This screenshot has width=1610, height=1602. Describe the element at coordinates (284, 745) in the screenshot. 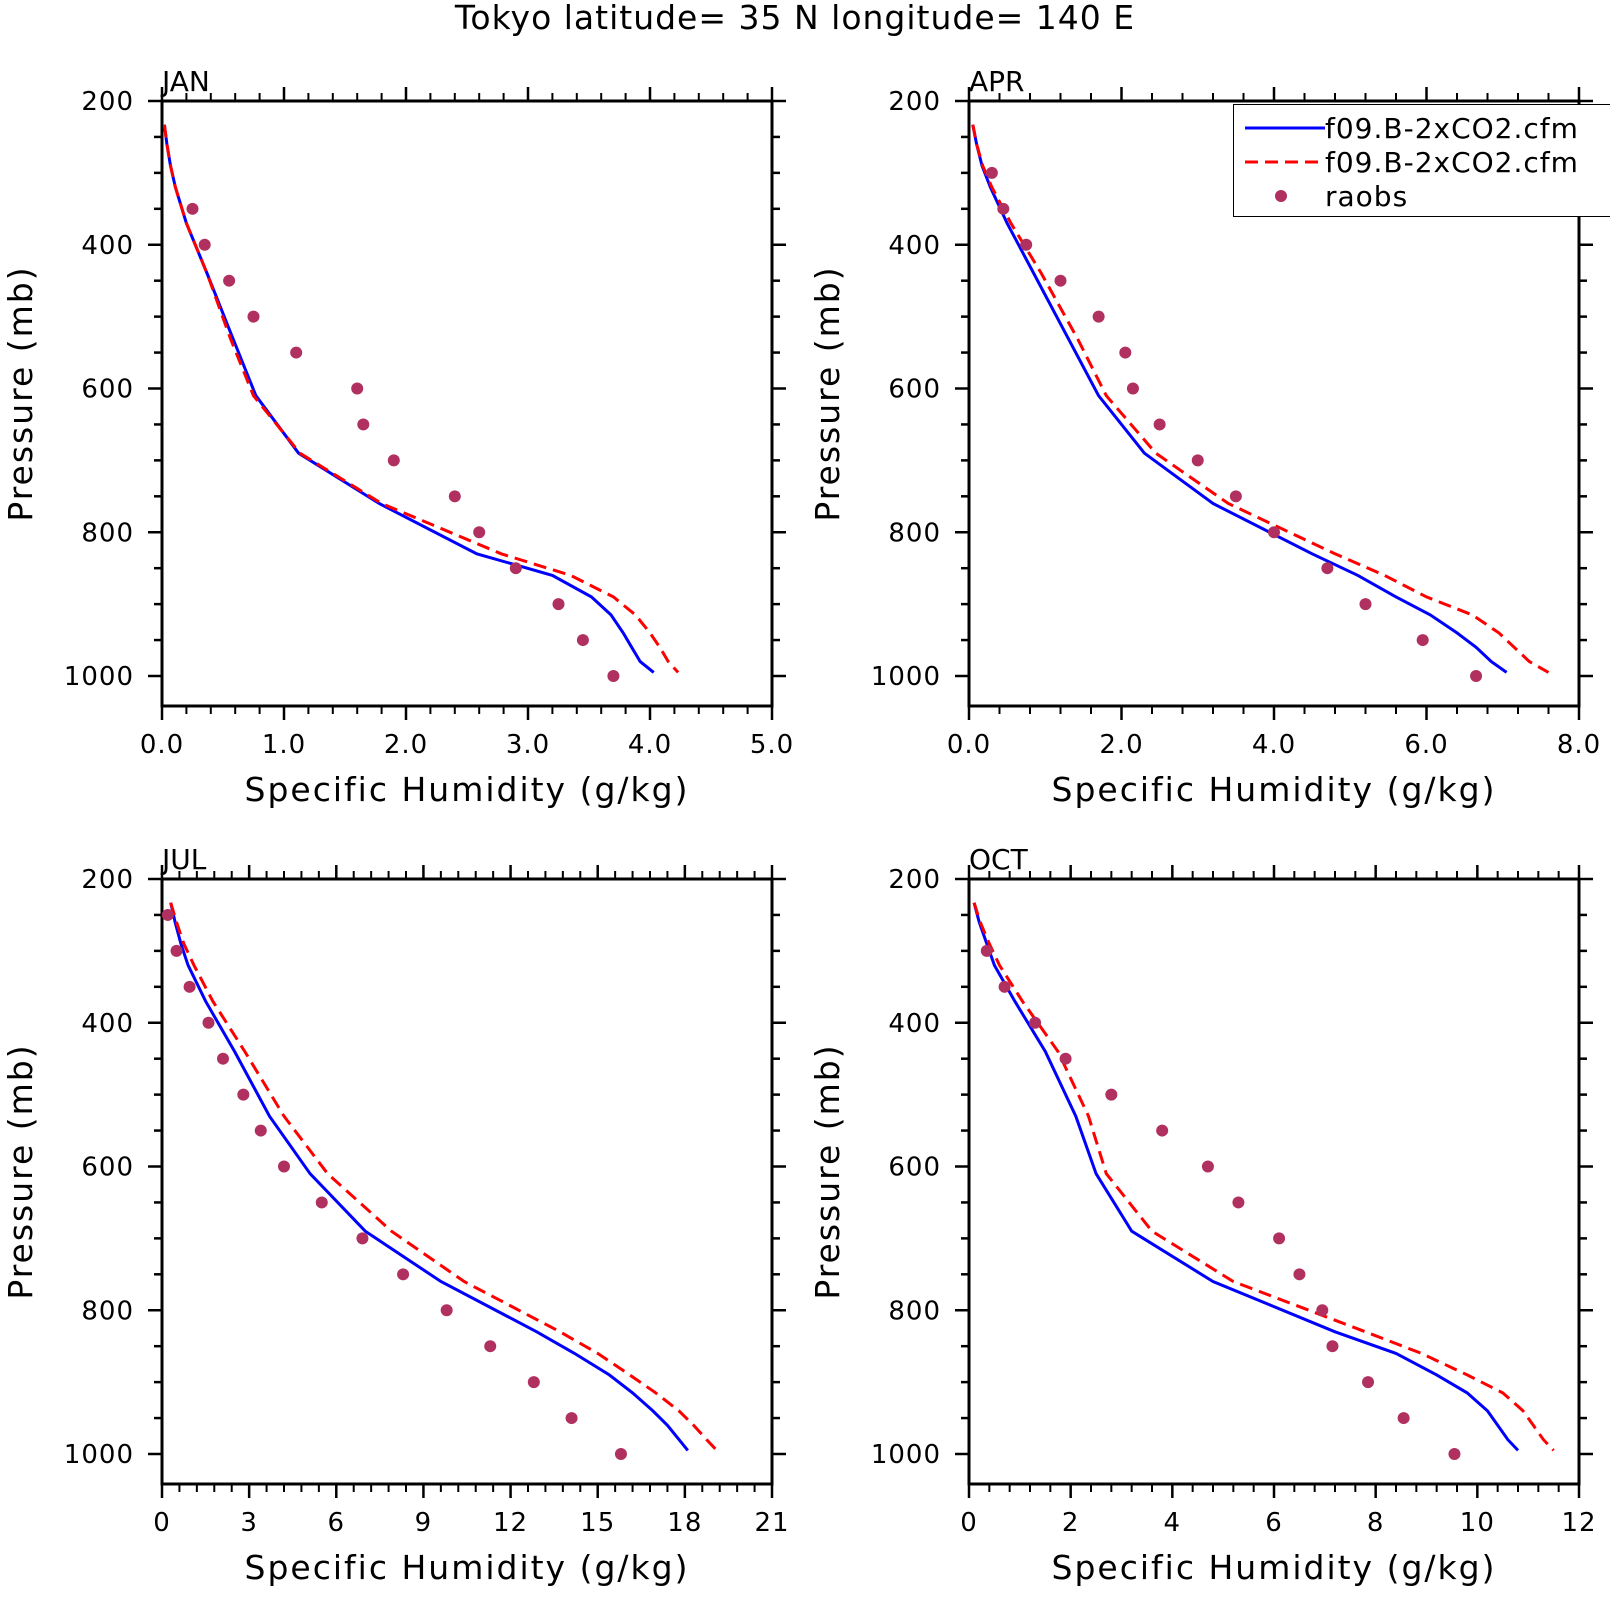

I see `x-tick-label: 1.0` at that location.